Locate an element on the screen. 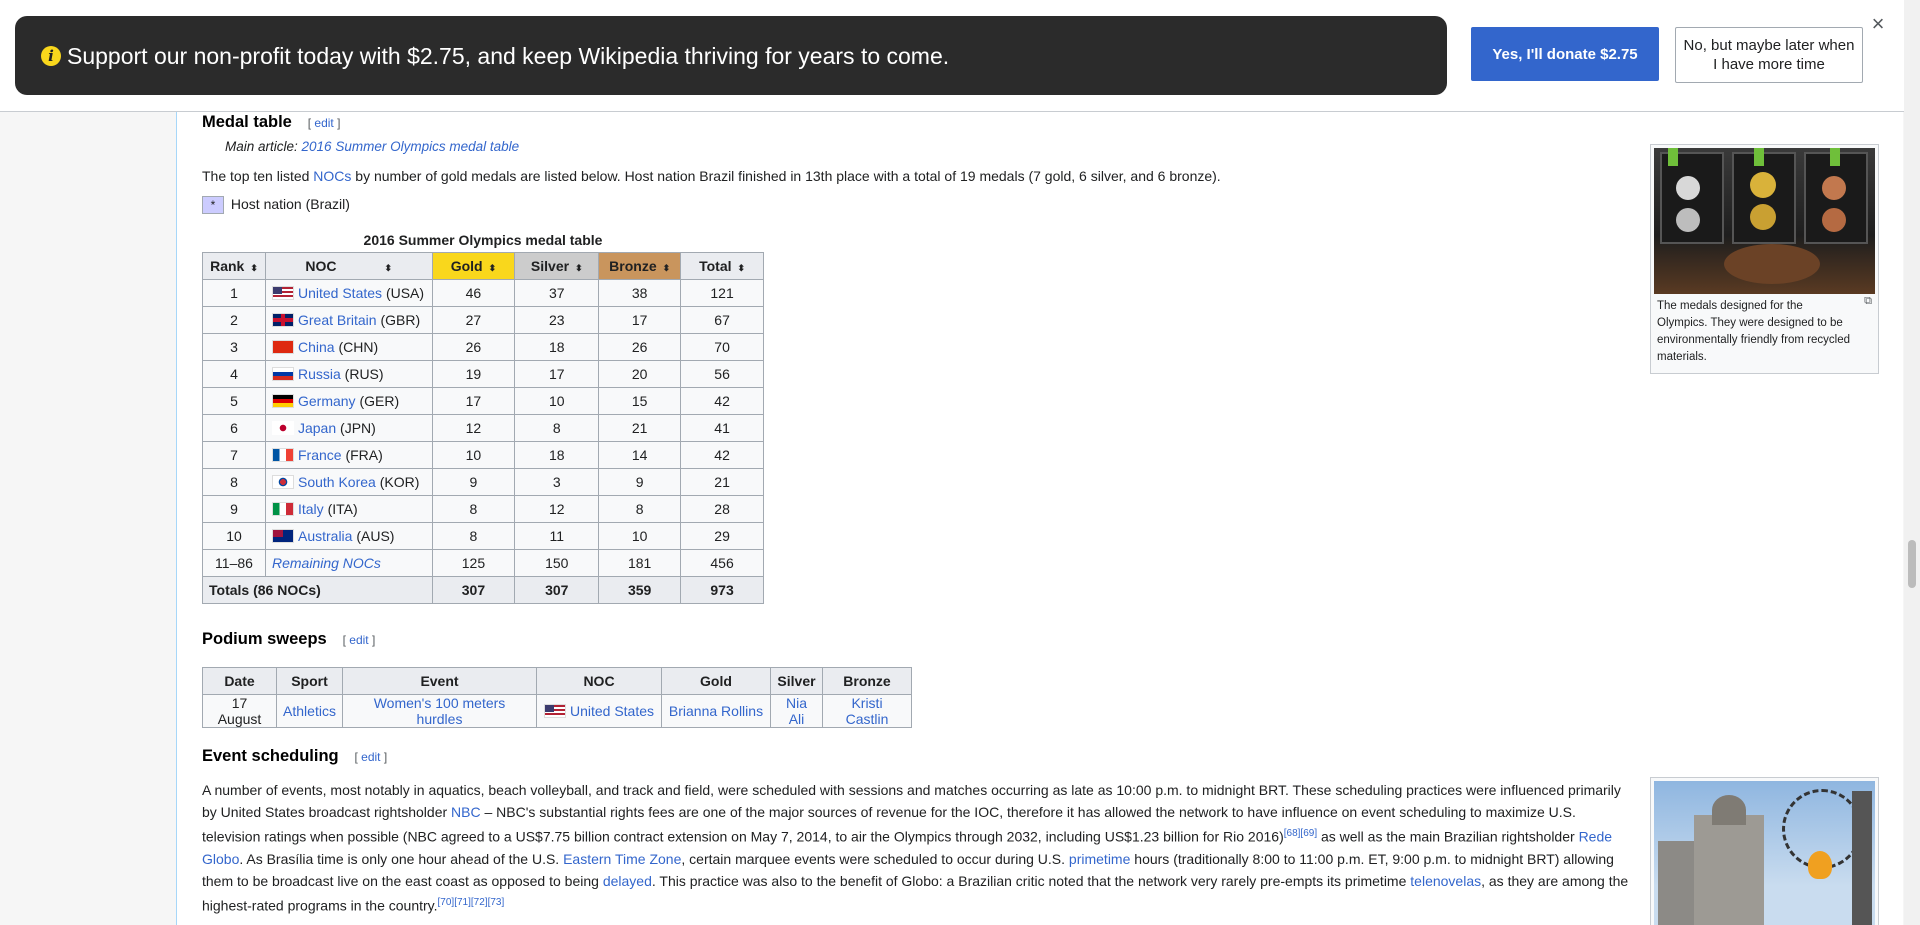 This screenshot has height=925, width=1920. delayed-link: delayed is located at coordinates (627, 880).